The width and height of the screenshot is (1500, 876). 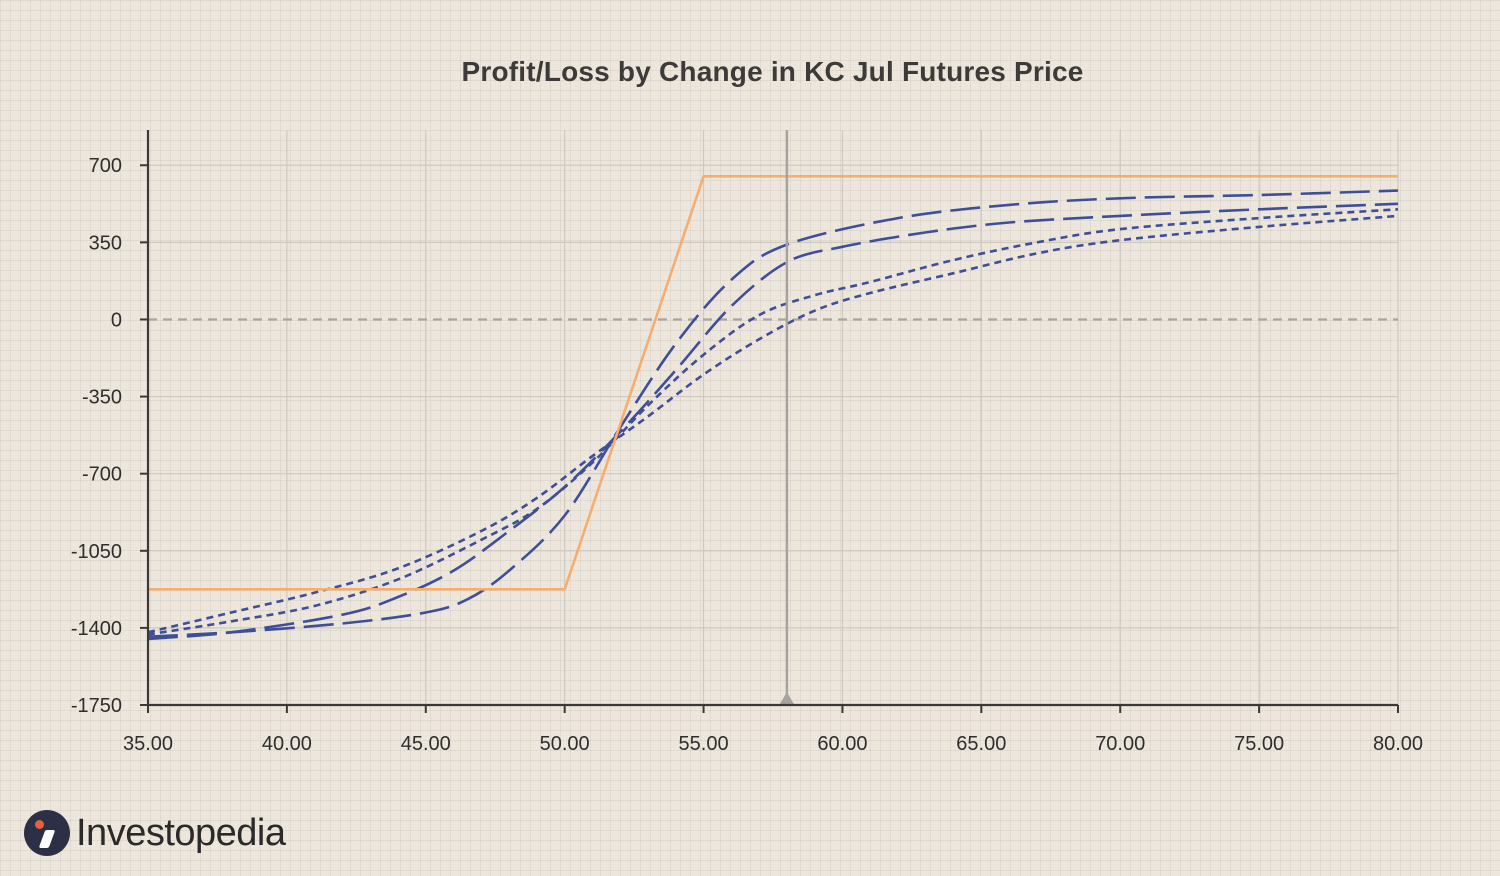 What do you see at coordinates (287, 744) in the screenshot?
I see `x-tick-label-1: 40.00` at bounding box center [287, 744].